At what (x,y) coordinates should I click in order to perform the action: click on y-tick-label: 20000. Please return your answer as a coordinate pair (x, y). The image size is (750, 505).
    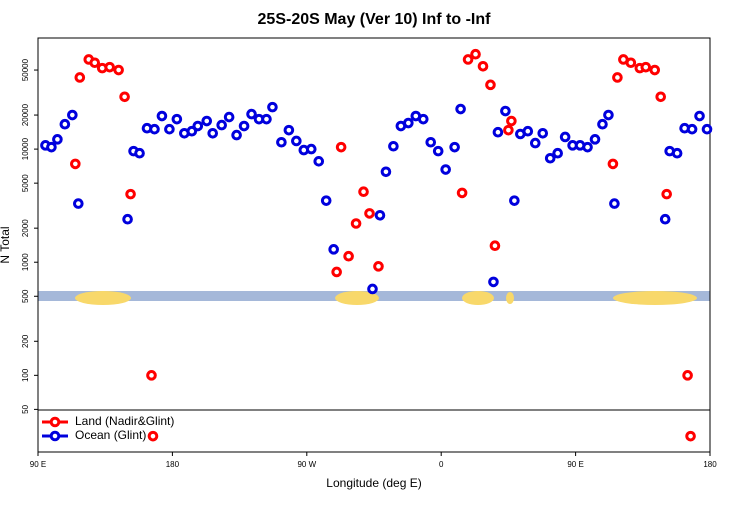
    Looking at the image, I should click on (25, 114).